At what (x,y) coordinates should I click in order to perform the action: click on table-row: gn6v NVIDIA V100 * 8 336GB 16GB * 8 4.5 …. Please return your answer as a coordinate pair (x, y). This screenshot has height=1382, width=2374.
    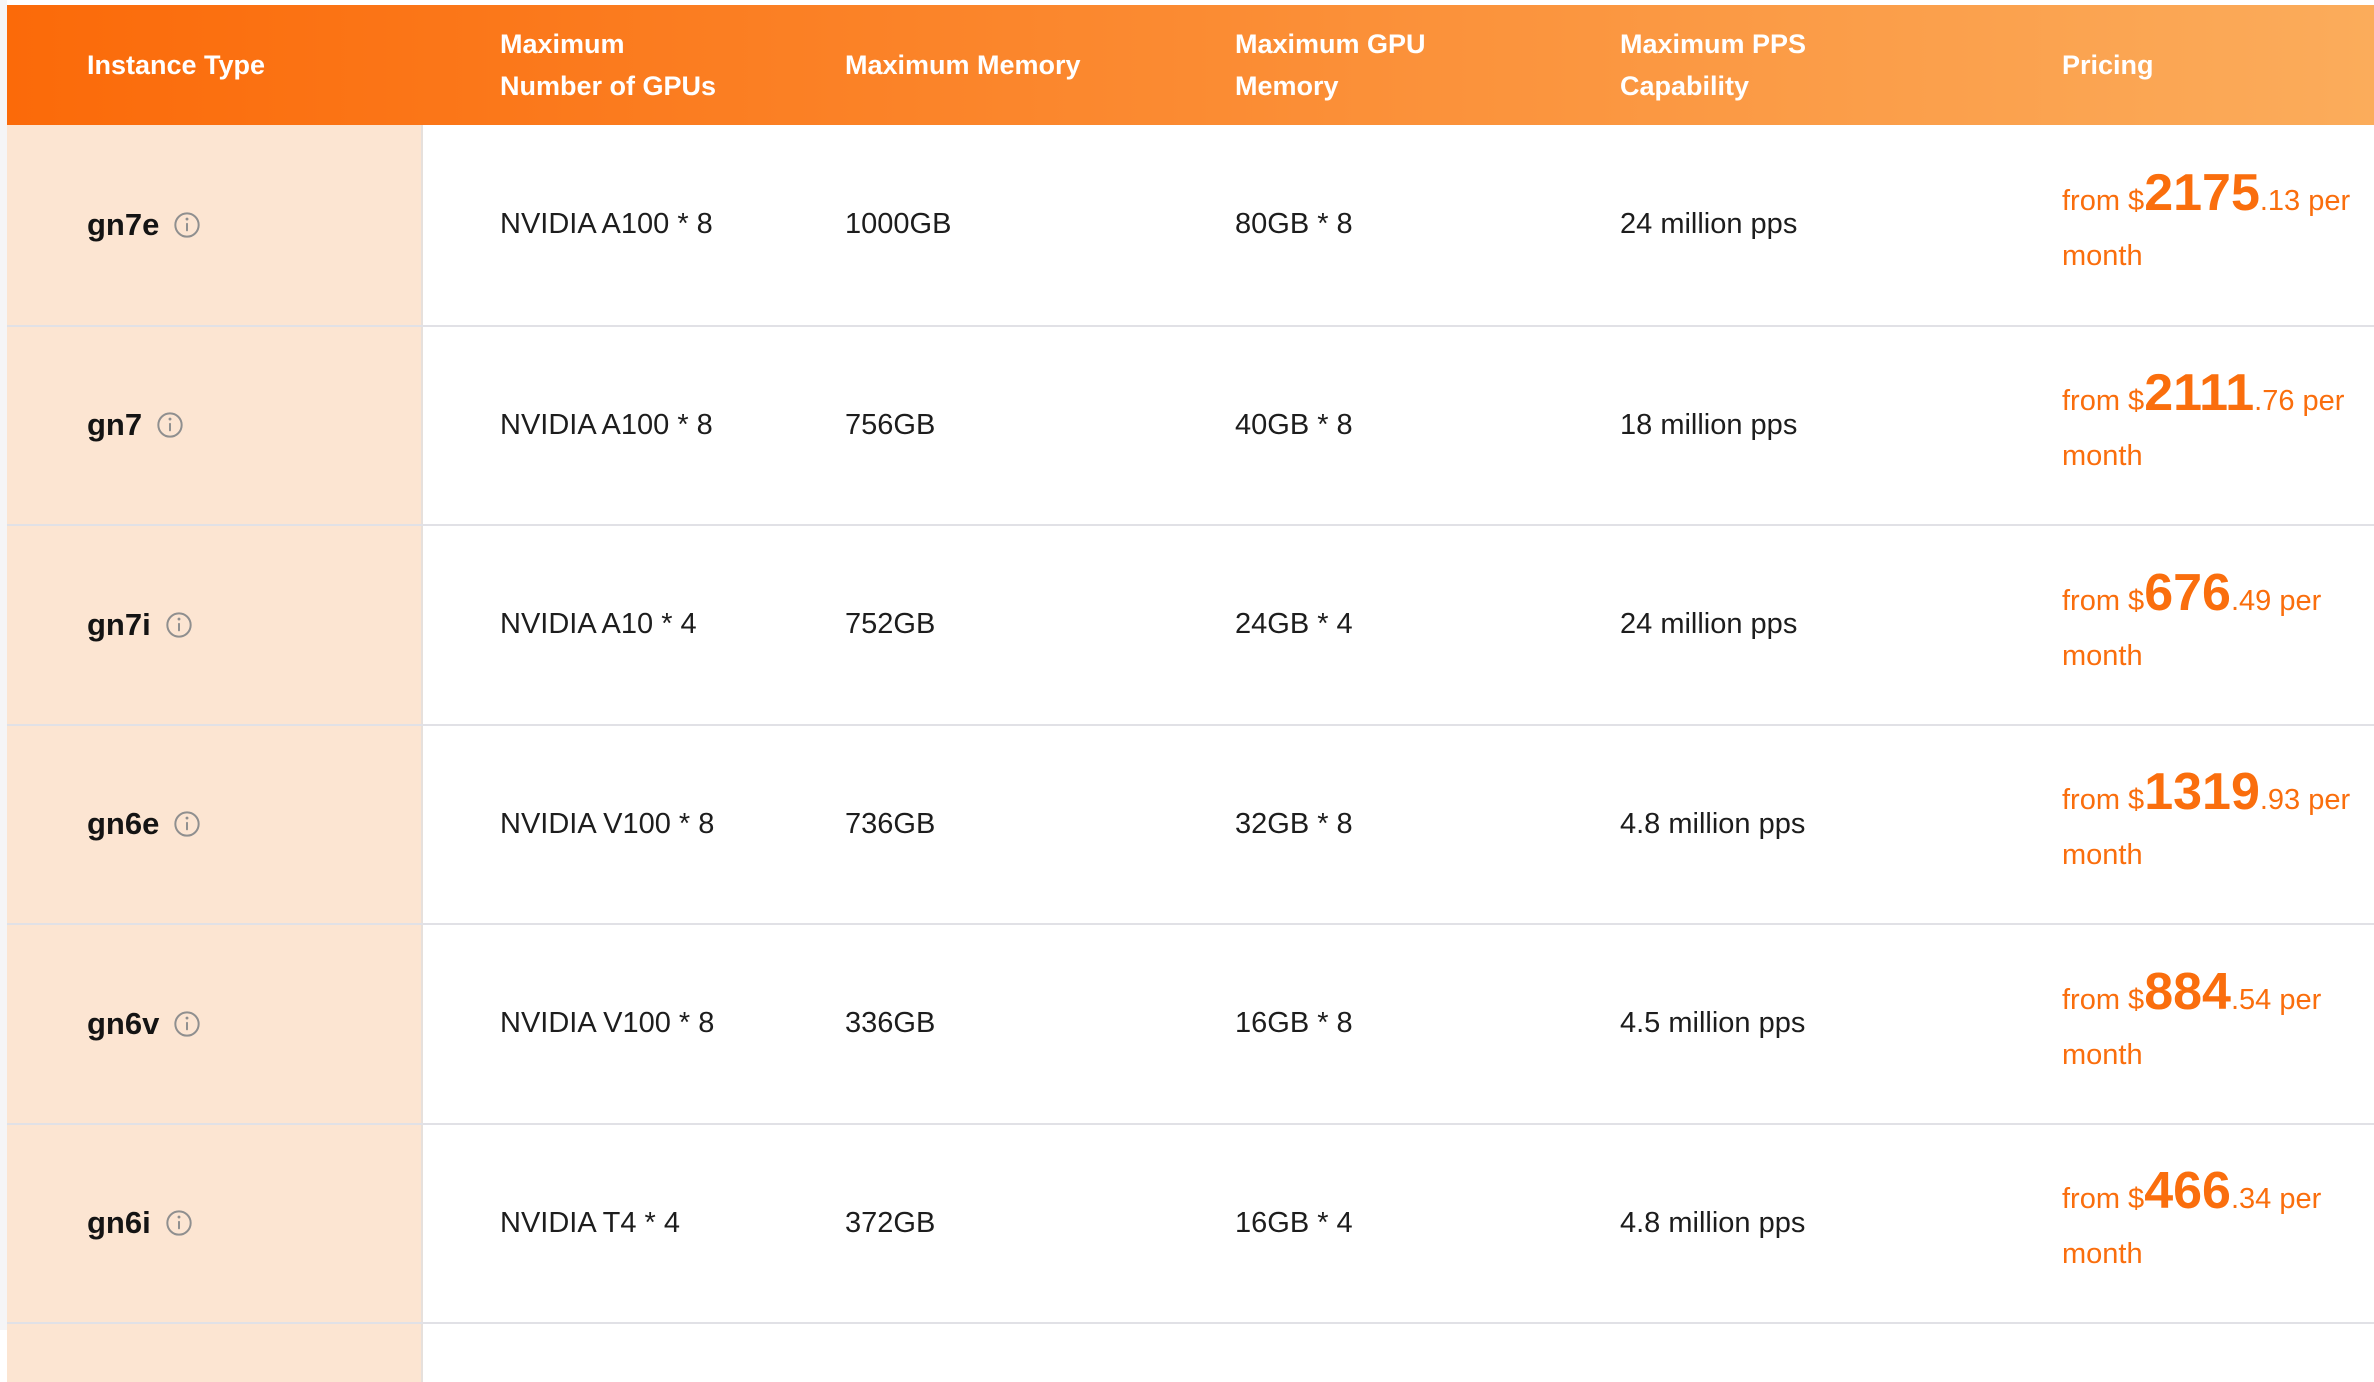
    Looking at the image, I should click on (1190, 1023).